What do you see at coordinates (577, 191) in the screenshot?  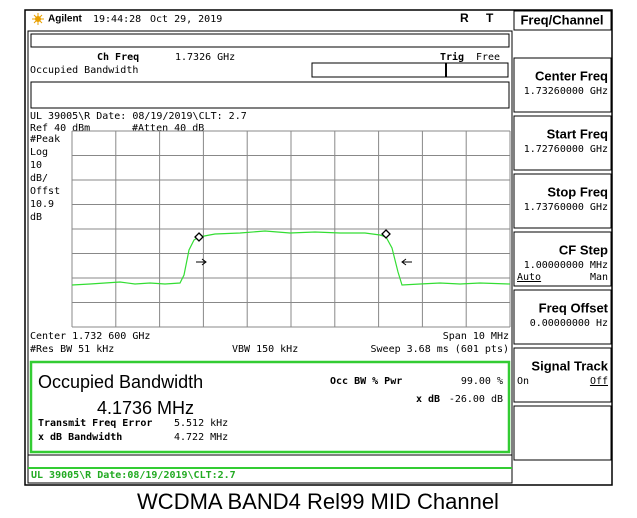 I see `softkey-label: Stop Freq` at bounding box center [577, 191].